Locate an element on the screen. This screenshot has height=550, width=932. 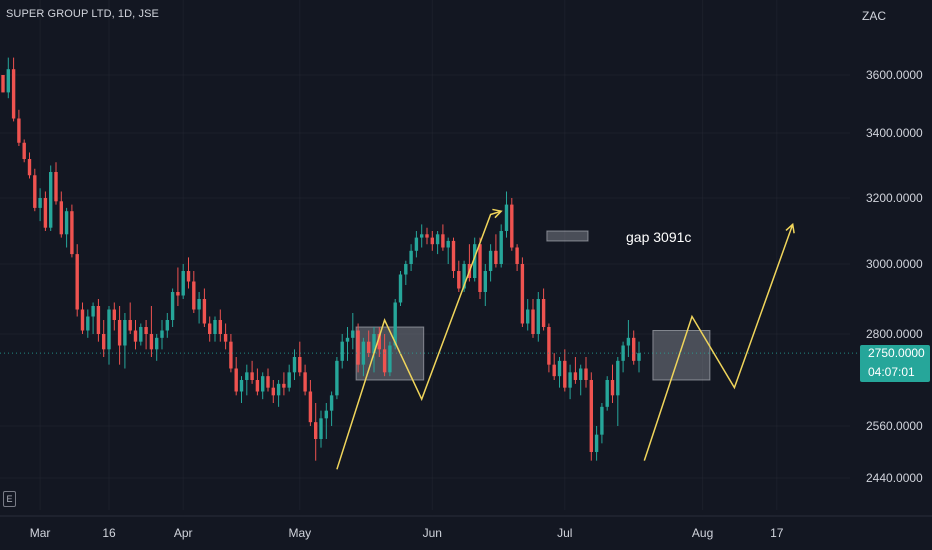
time-tick-label: May is located at coordinates (299, 533).